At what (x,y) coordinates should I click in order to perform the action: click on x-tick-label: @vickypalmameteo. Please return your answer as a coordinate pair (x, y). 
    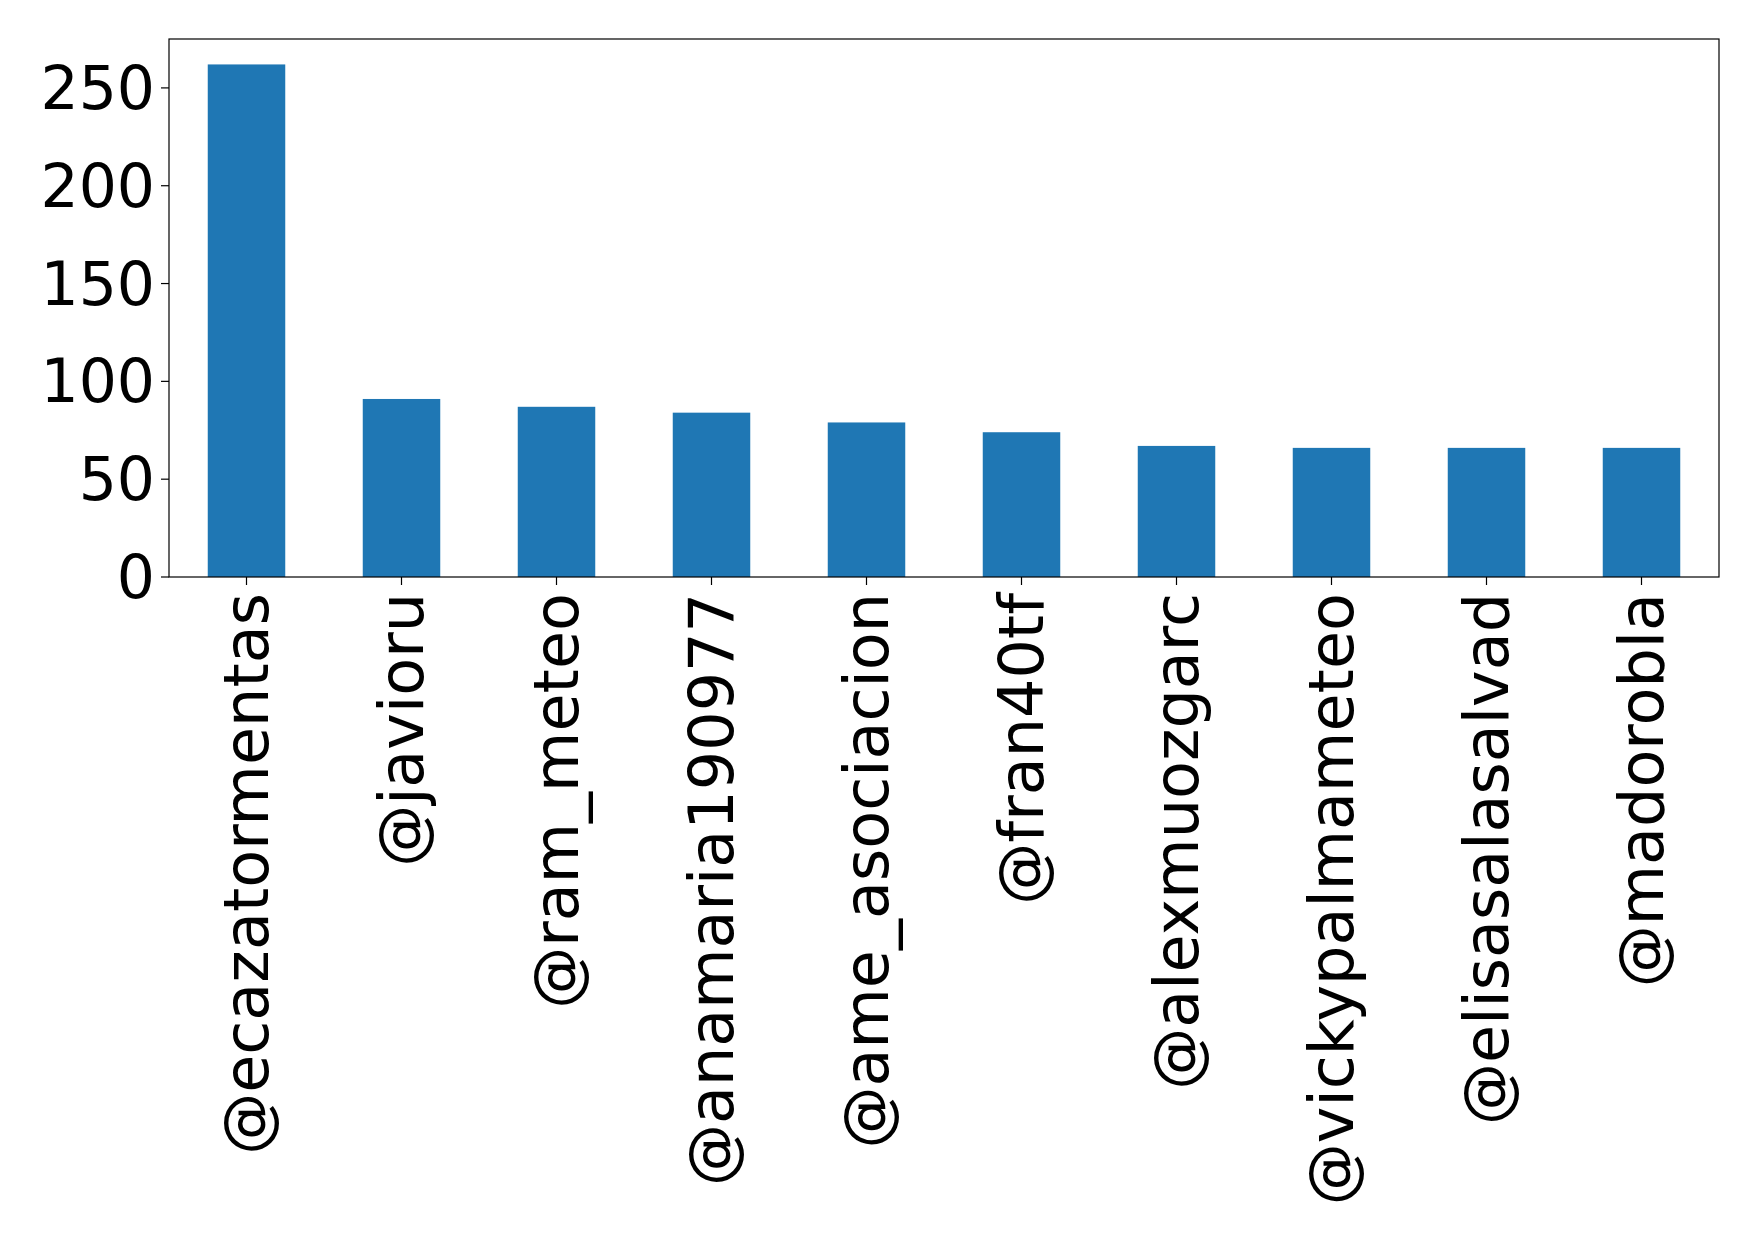
    Looking at the image, I should click on (1332, 899).